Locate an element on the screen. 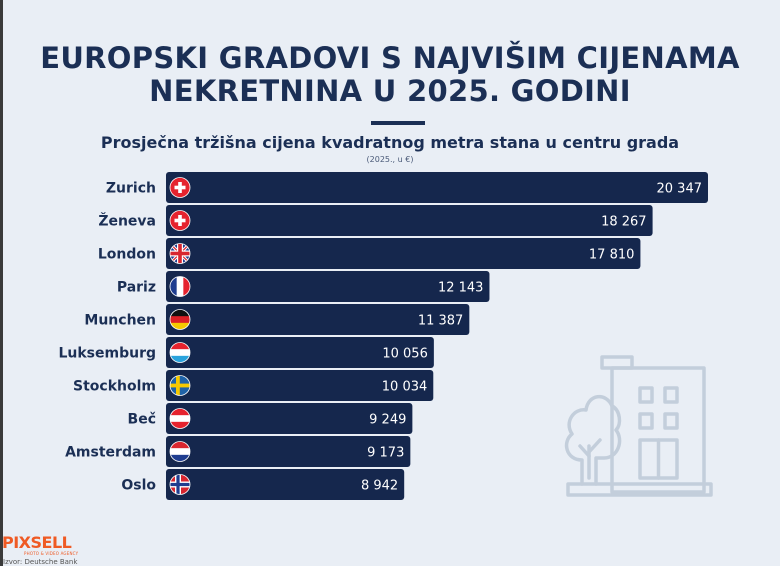  flag-at-icon is located at coordinates (180, 418).